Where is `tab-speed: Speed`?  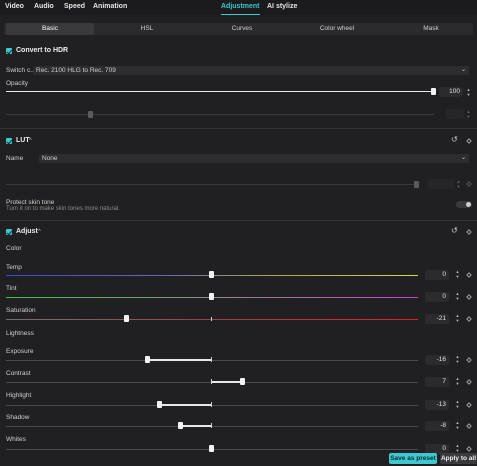
tab-speed: Speed is located at coordinates (75, 6).